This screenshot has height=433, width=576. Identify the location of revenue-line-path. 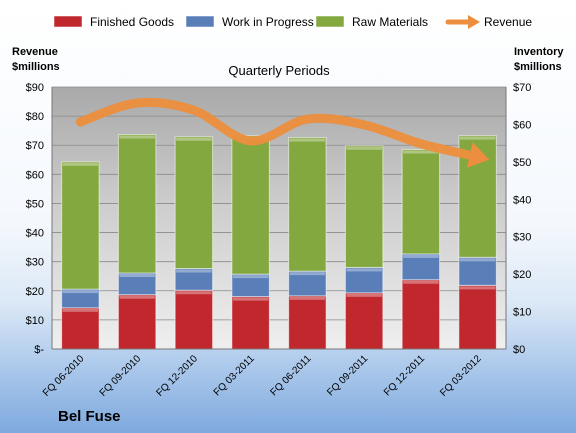
(279, 129).